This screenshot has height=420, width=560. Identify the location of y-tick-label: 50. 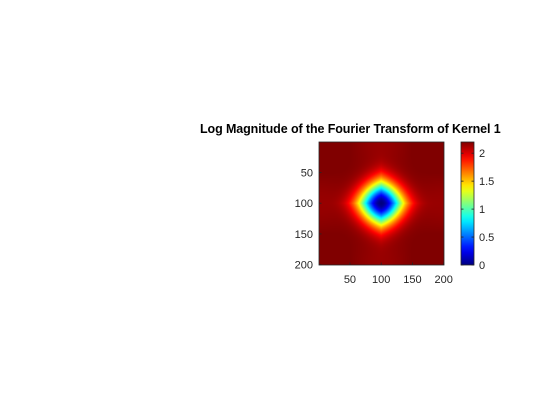
(307, 173).